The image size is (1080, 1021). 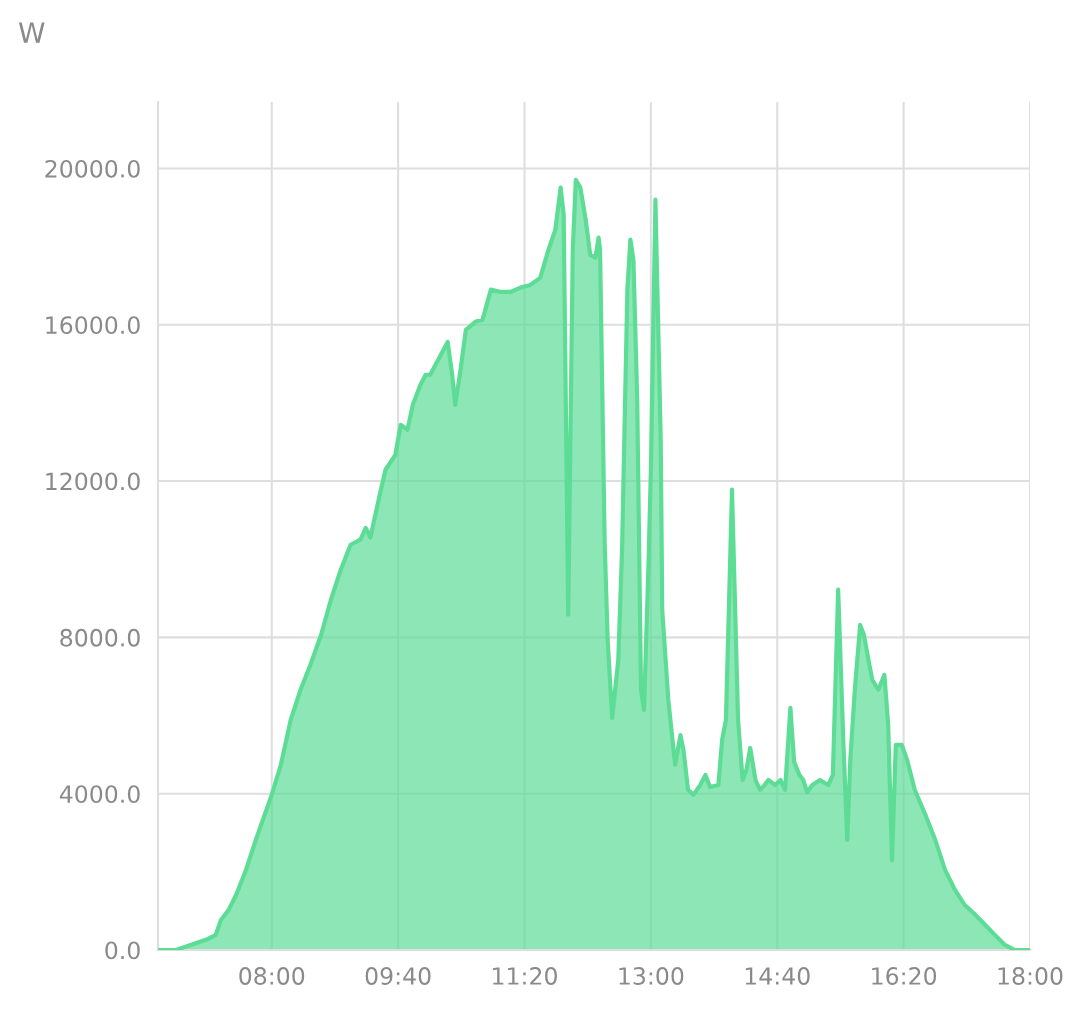 What do you see at coordinates (93, 481) in the screenshot?
I see `y-tick-label: 12000.0` at bounding box center [93, 481].